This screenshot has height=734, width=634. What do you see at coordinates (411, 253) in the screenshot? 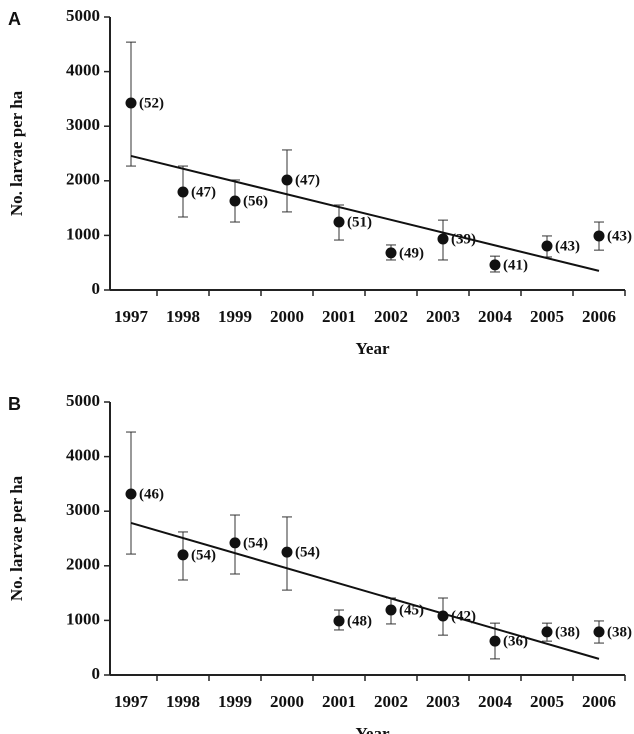
I see `sample-size-label: (49)` at bounding box center [411, 253].